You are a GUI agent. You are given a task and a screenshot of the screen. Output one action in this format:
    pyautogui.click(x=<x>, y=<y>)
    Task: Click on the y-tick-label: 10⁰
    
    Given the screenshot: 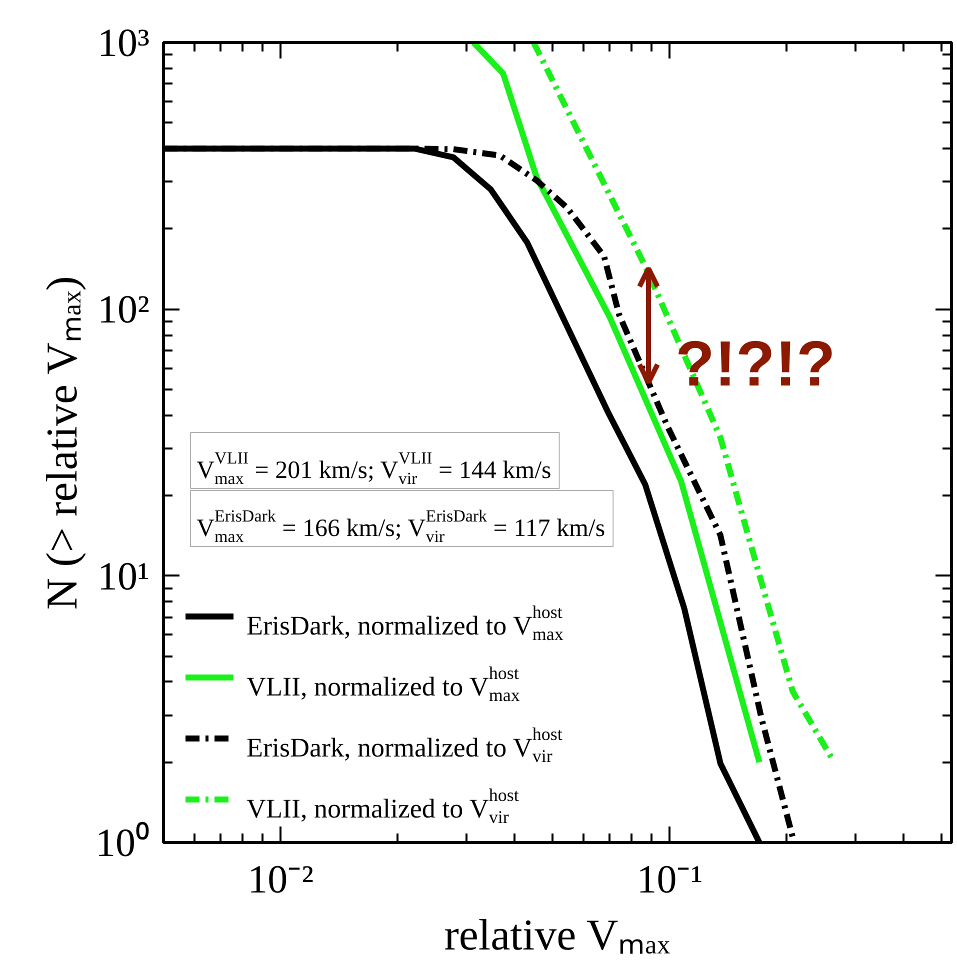 What is the action you would take?
    pyautogui.click(x=123, y=842)
    